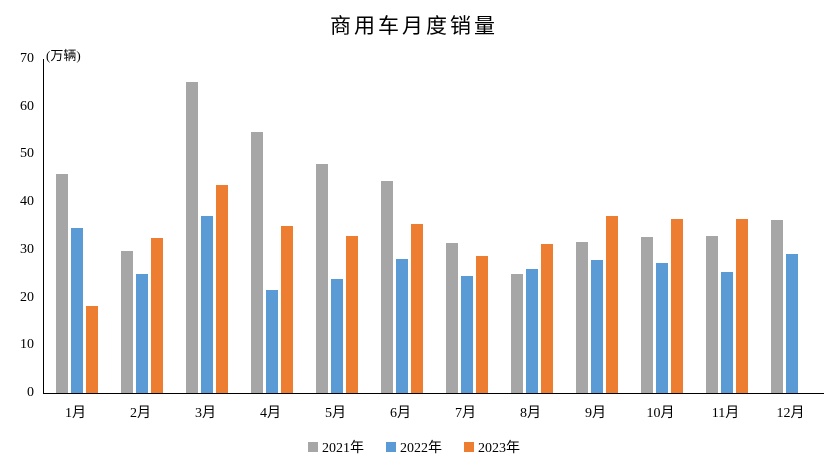 The width and height of the screenshot is (828, 462). I want to click on bar-2021年-9月, so click(581, 317).